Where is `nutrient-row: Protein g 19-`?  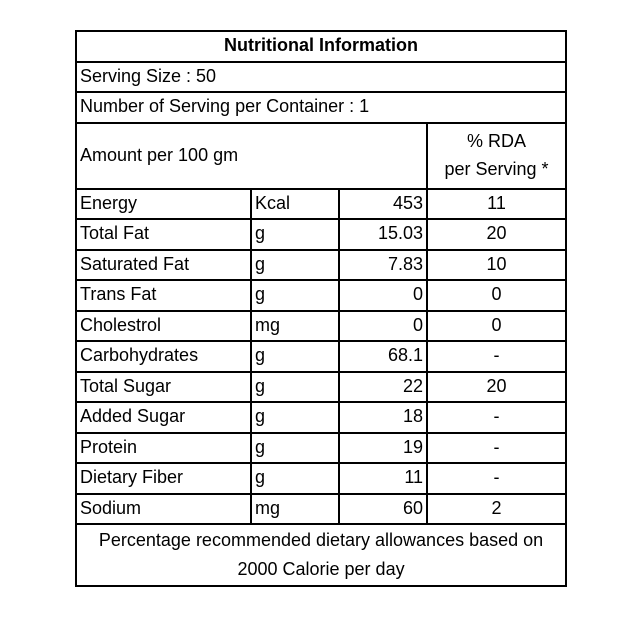
nutrient-row: Protein g 19- is located at coordinates (321, 447).